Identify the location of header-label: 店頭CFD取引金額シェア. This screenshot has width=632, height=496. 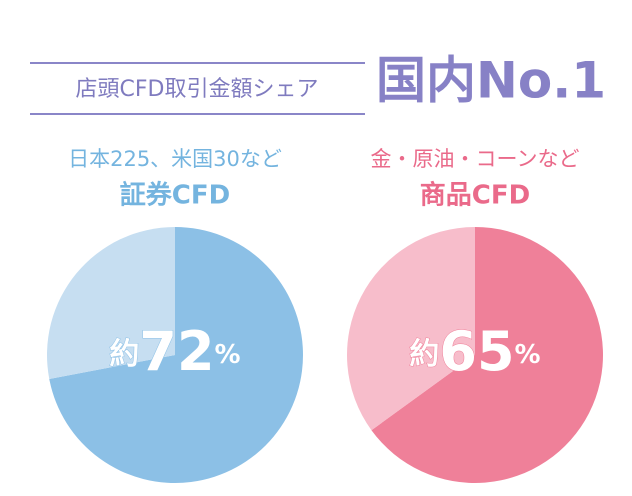
(197, 89).